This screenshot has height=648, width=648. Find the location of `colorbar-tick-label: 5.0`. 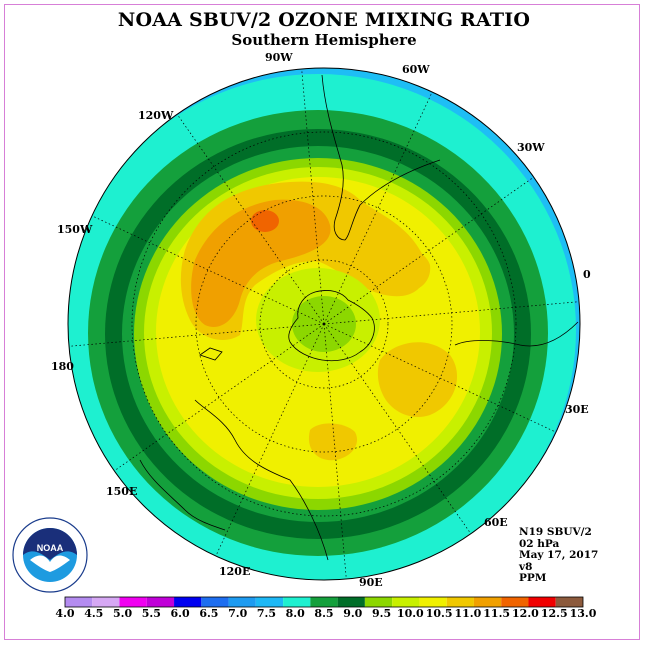

colorbar-tick-label: 5.0 is located at coordinates (122, 613).